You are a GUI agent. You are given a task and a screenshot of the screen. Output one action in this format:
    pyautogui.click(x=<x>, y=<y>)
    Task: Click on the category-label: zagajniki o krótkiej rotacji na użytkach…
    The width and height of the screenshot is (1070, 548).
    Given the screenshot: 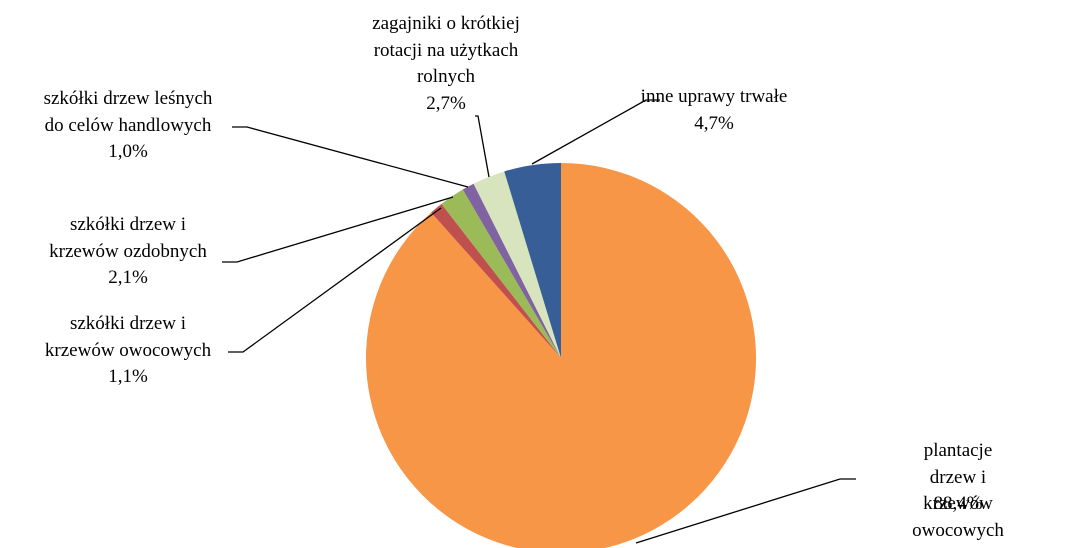 What is the action you would take?
    pyautogui.click(x=446, y=50)
    